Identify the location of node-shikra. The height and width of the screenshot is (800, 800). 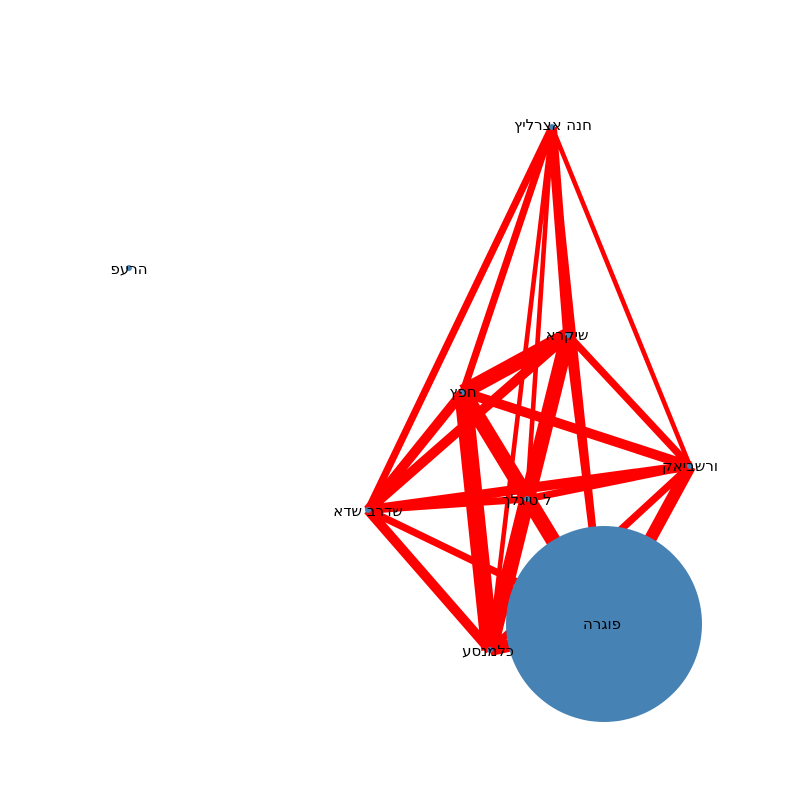
(568, 335).